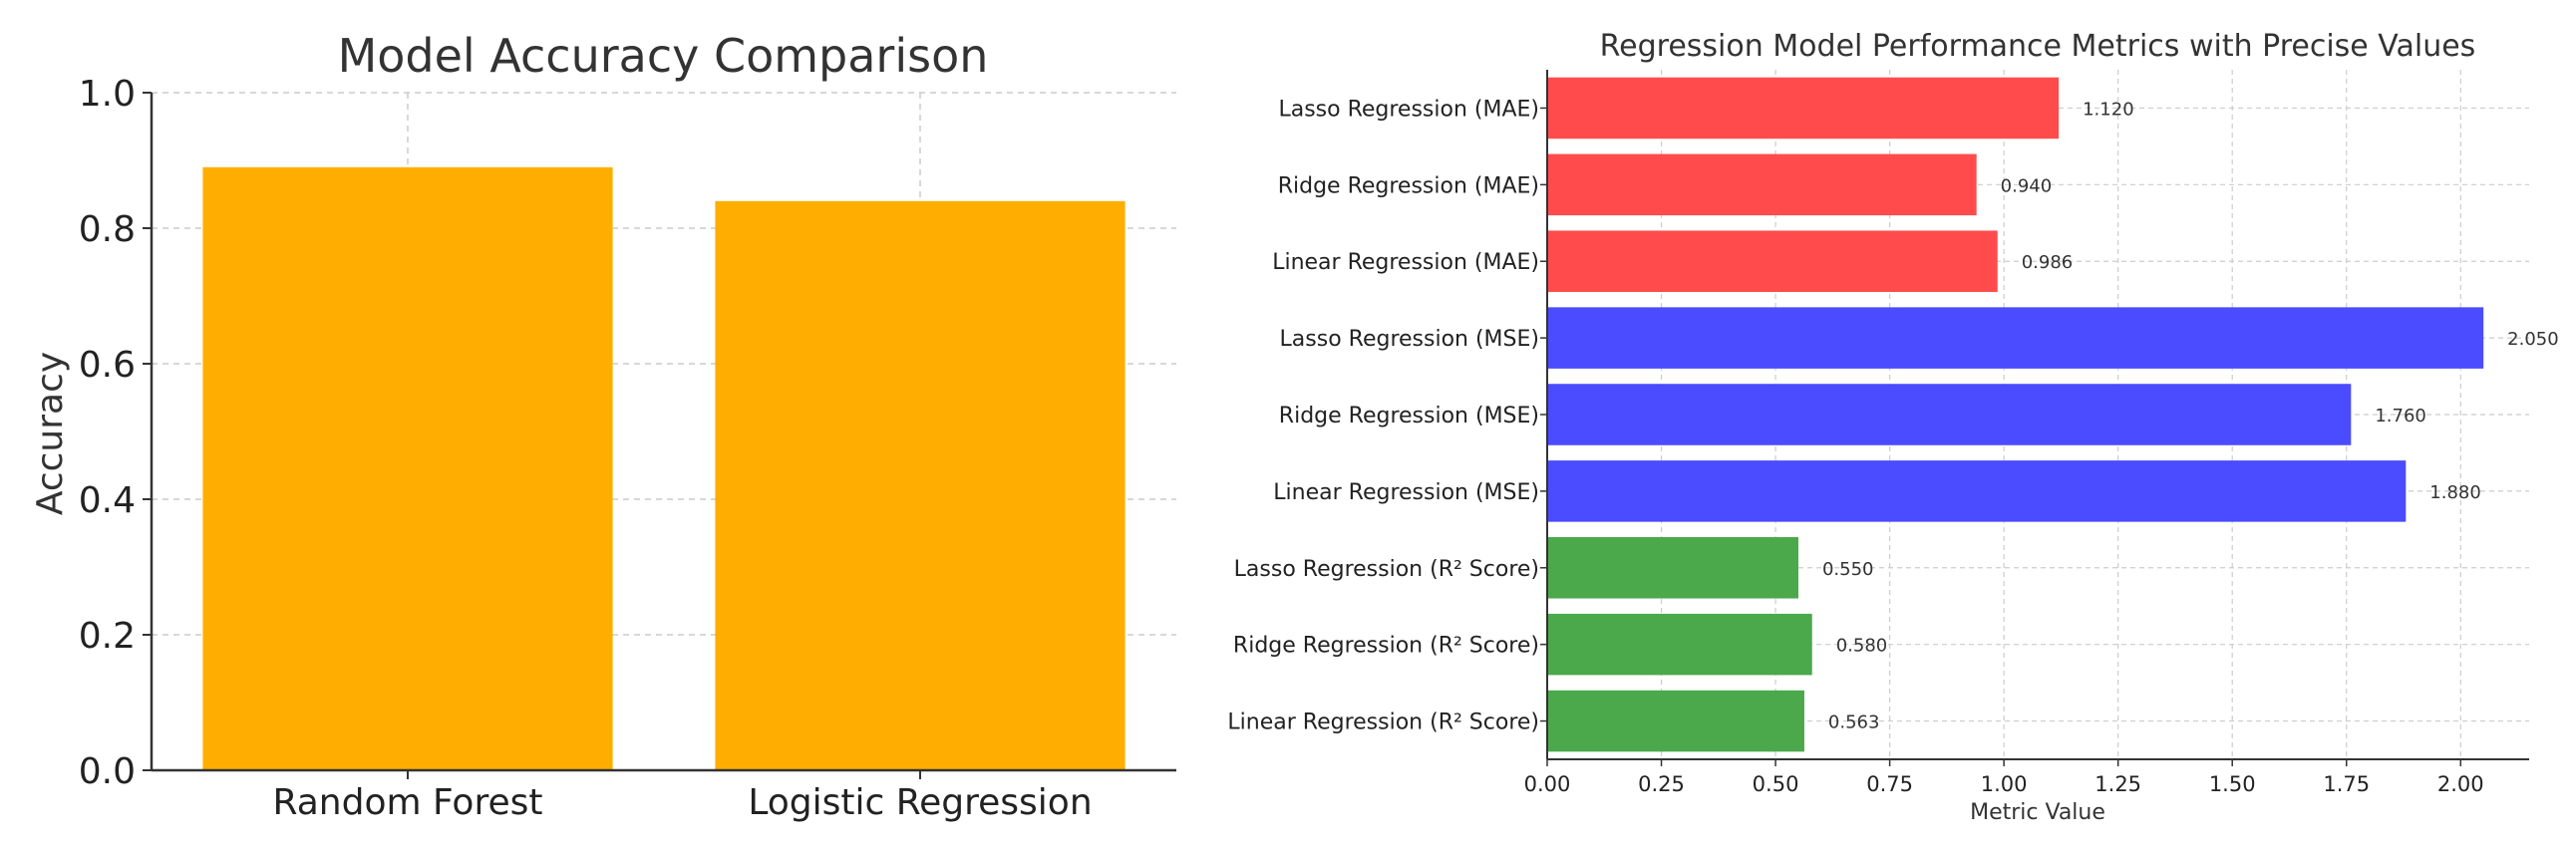 The height and width of the screenshot is (853, 2576). What do you see at coordinates (1408, 185) in the screenshot?
I see `category-label: Ridge Regression (MAE)` at bounding box center [1408, 185].